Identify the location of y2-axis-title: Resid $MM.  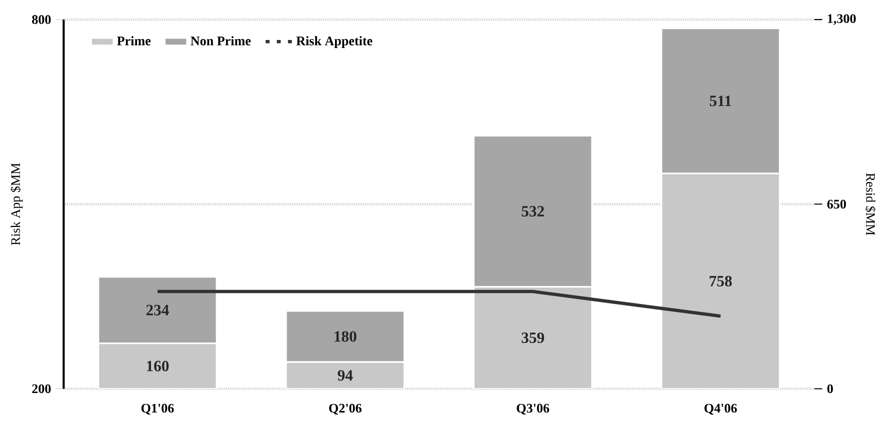
(870, 204).